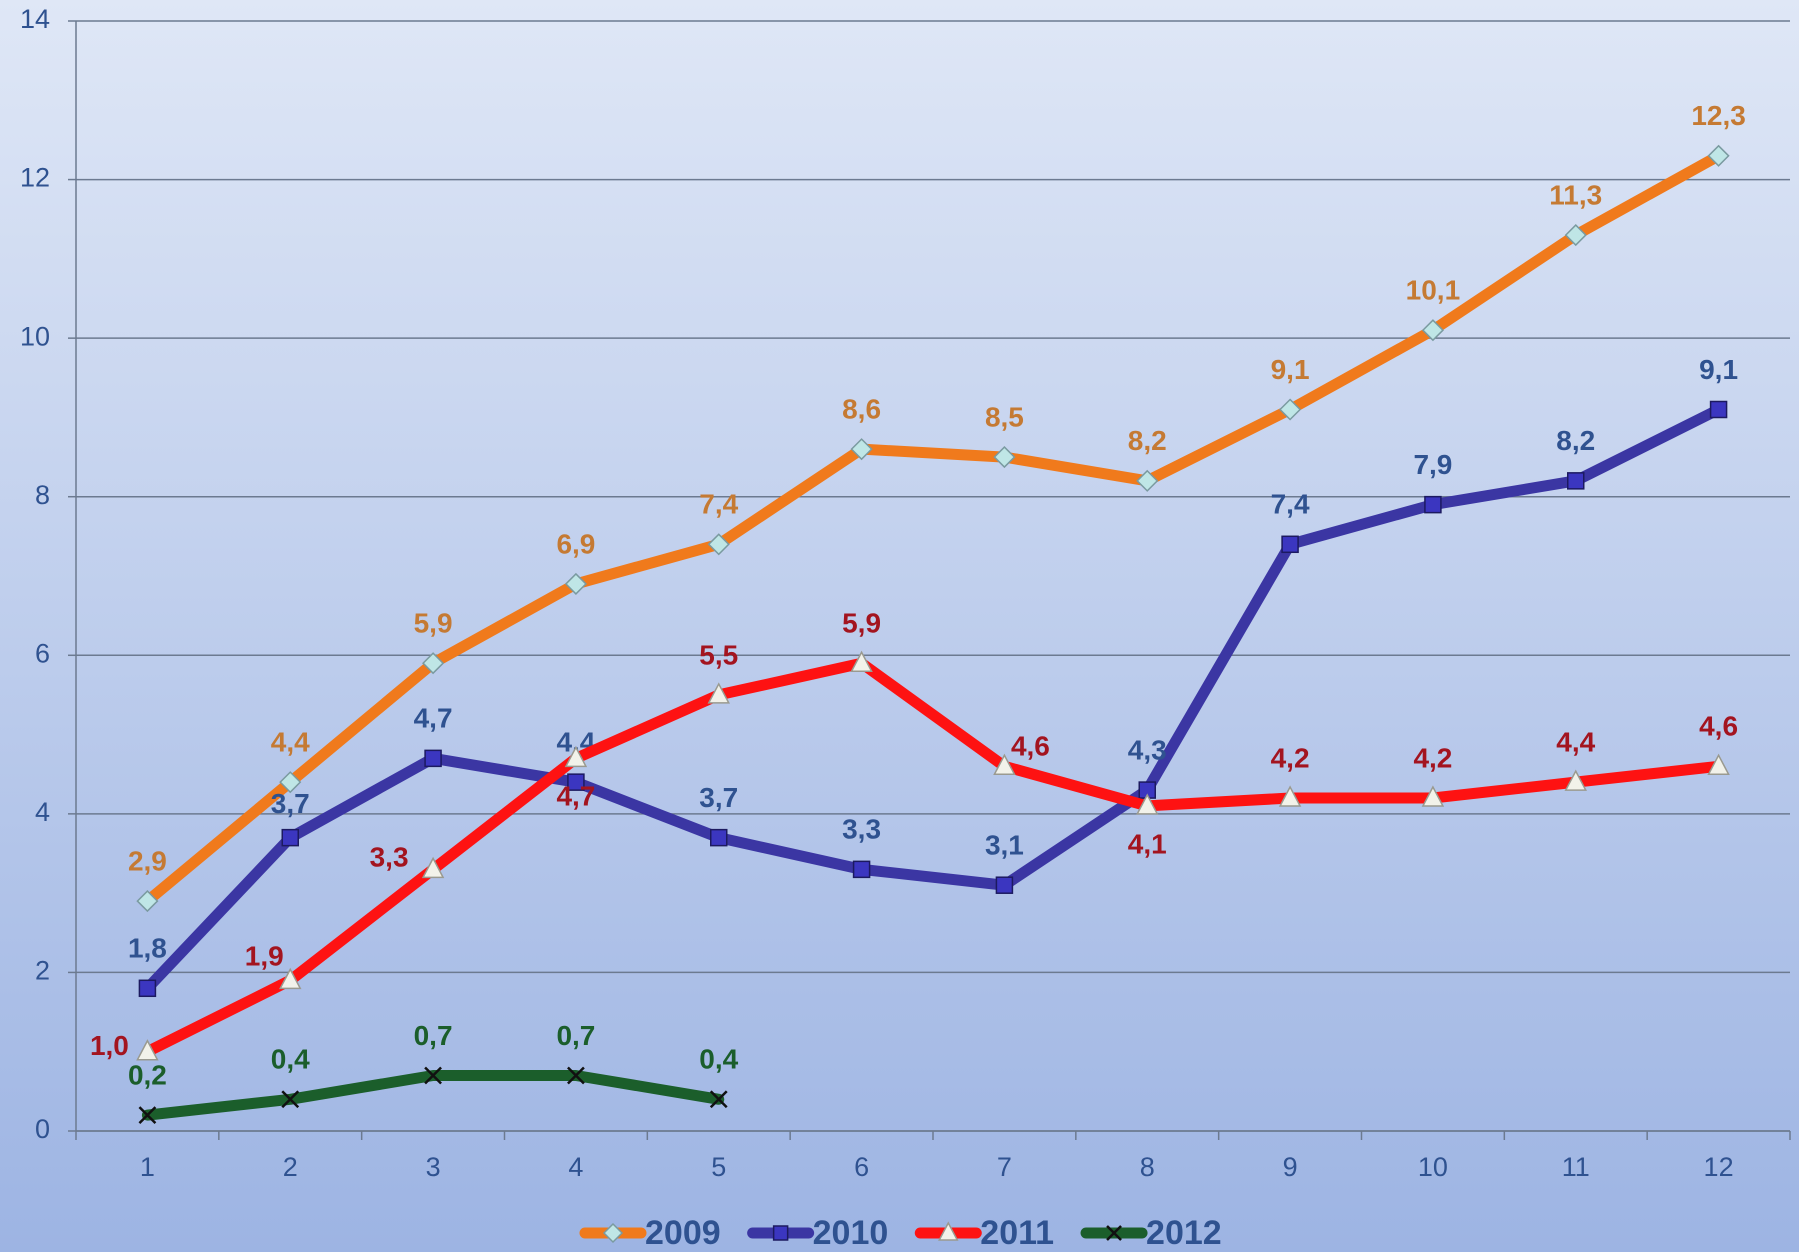  What do you see at coordinates (1718, 115) in the screenshot?
I see `data-label: 12,3` at bounding box center [1718, 115].